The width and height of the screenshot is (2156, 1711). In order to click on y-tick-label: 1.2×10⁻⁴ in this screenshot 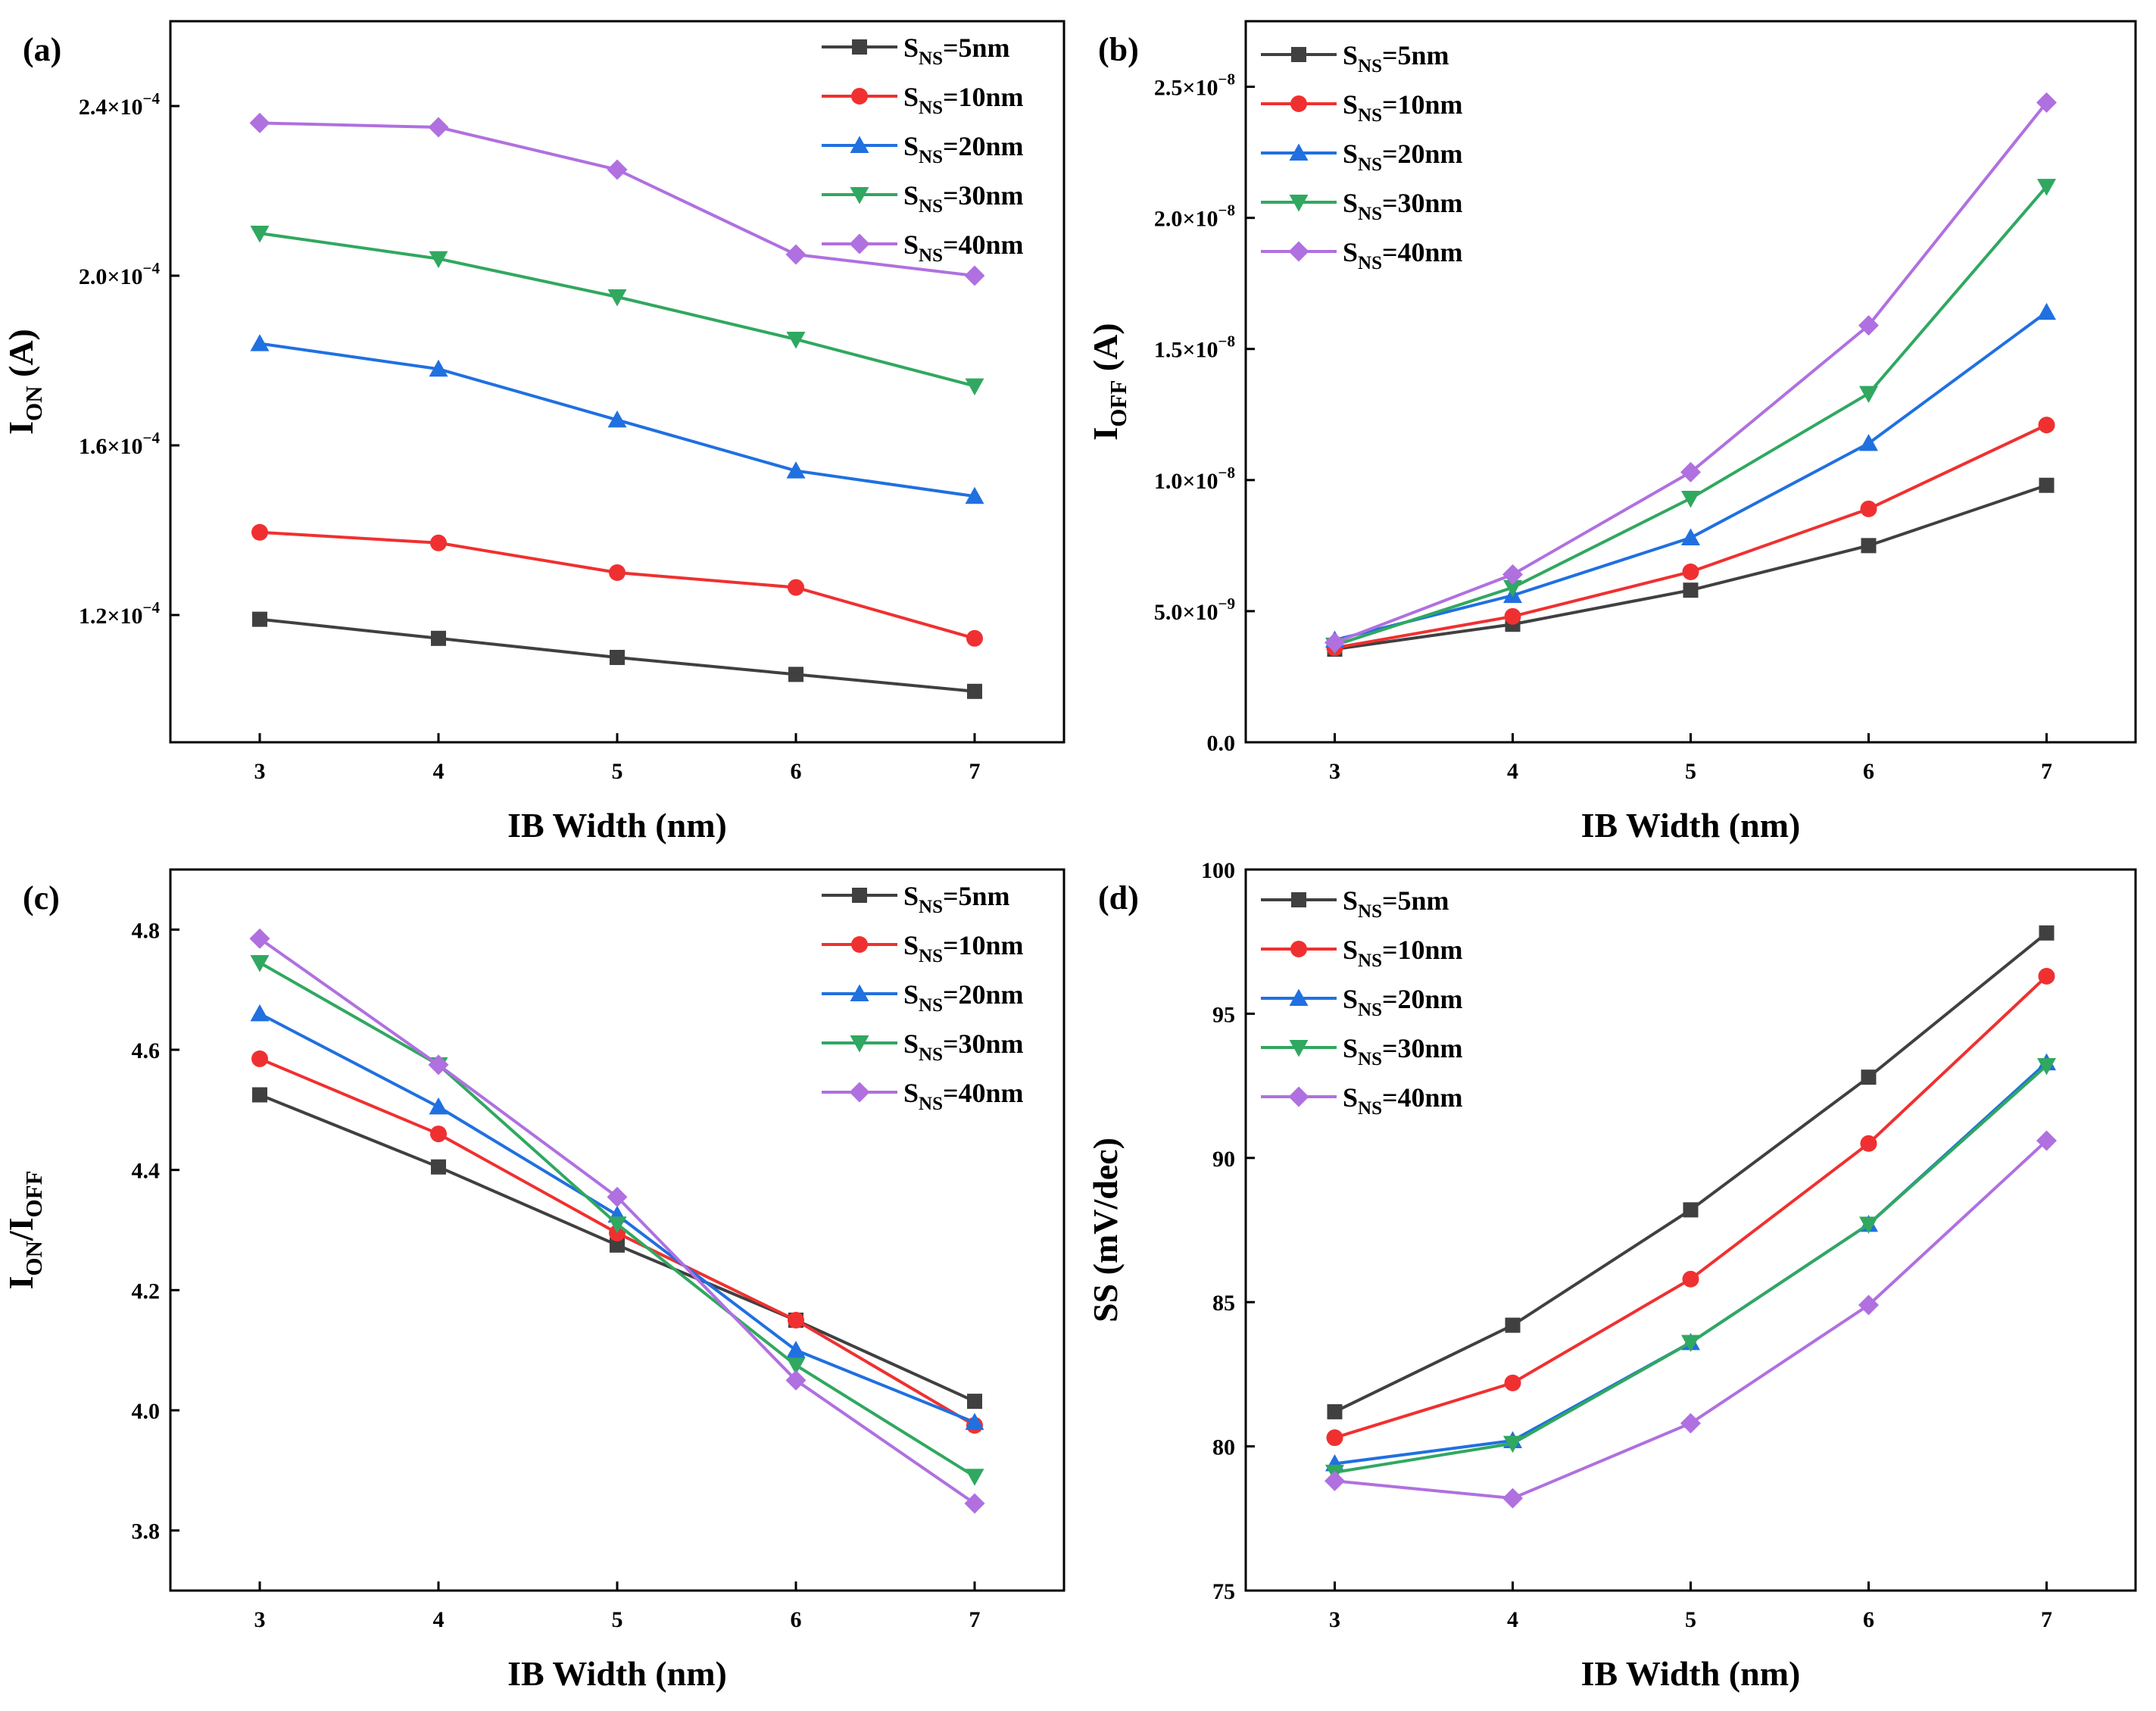, I will do `click(120, 613)`.